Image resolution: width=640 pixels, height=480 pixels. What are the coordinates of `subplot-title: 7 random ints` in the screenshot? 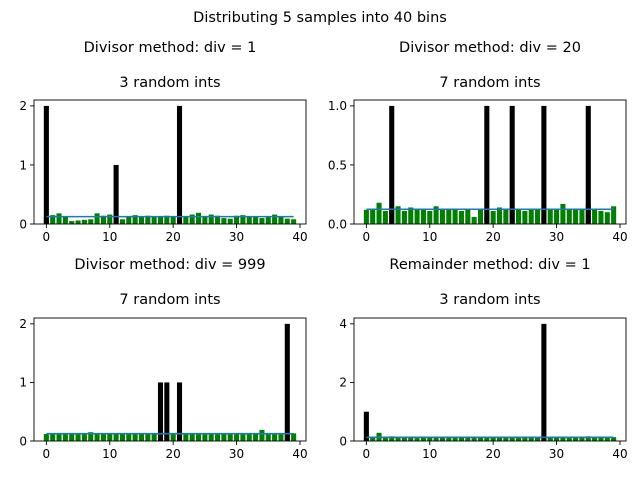 It's located at (489, 83).